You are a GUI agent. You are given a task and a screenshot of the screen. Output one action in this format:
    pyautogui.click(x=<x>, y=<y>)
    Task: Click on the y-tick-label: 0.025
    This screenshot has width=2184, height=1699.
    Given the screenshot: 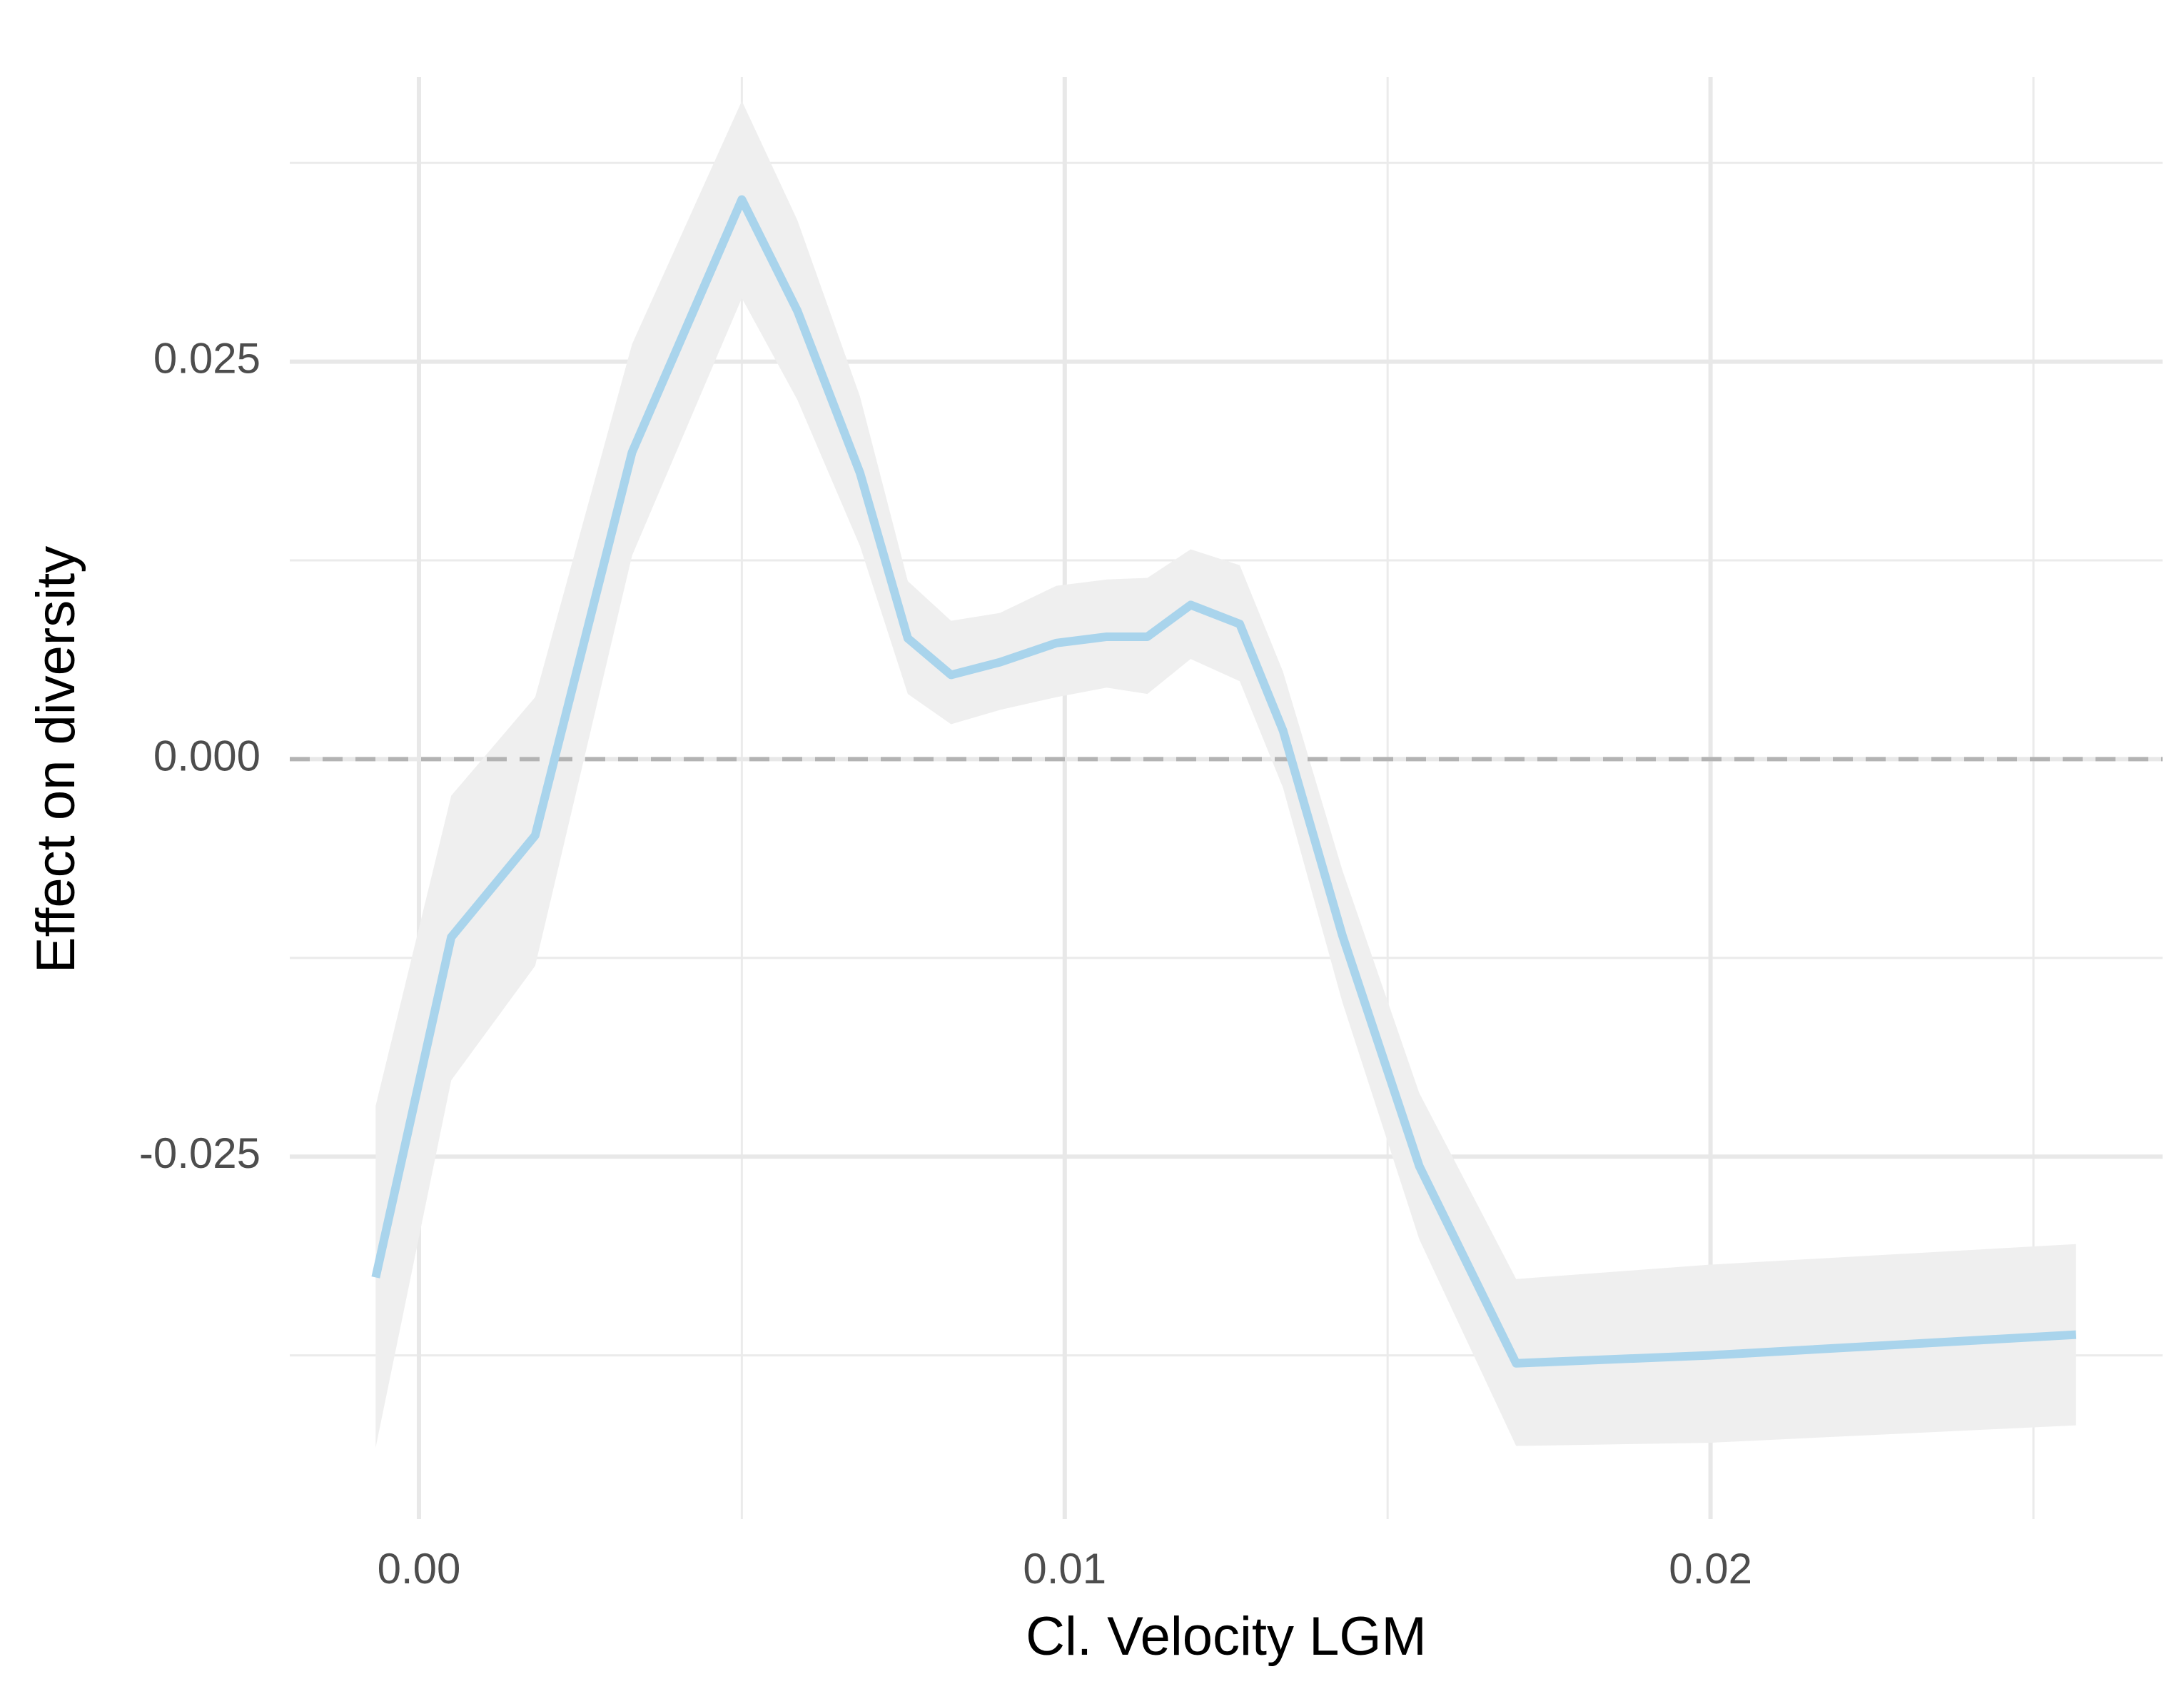 What is the action you would take?
    pyautogui.click(x=207, y=358)
    